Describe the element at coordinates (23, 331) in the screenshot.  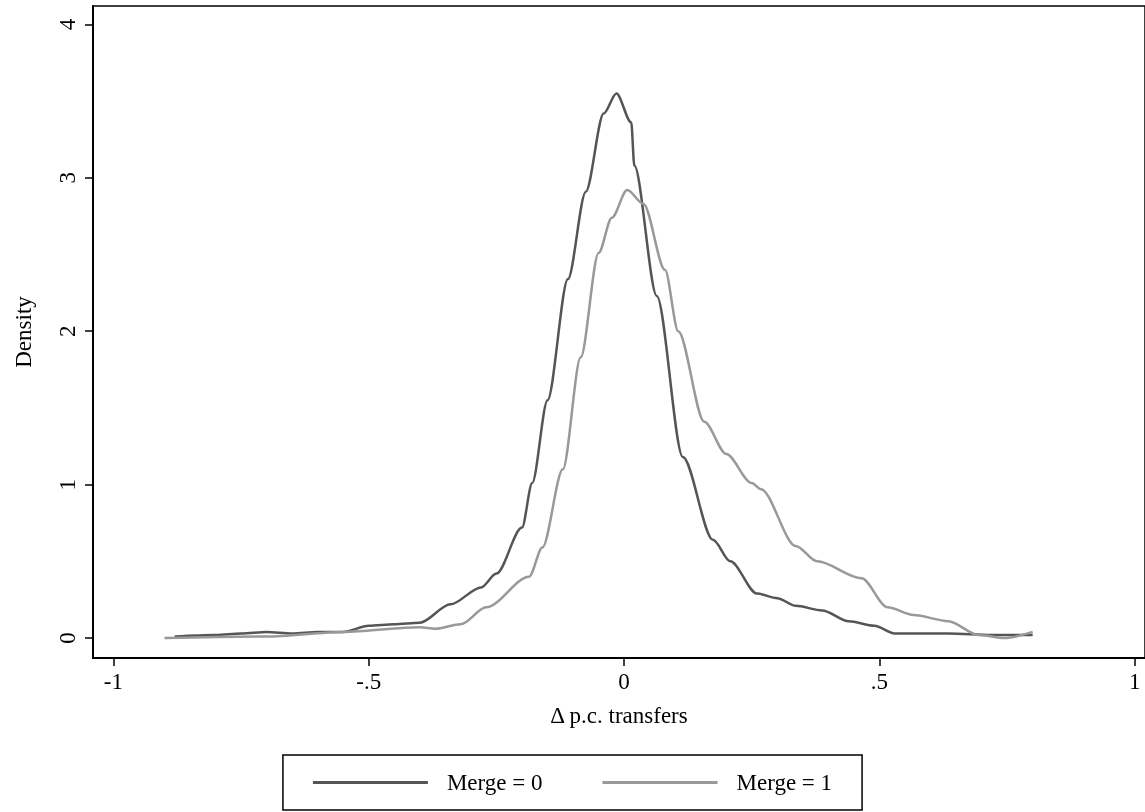
I see `y-axis-title: Density` at that location.